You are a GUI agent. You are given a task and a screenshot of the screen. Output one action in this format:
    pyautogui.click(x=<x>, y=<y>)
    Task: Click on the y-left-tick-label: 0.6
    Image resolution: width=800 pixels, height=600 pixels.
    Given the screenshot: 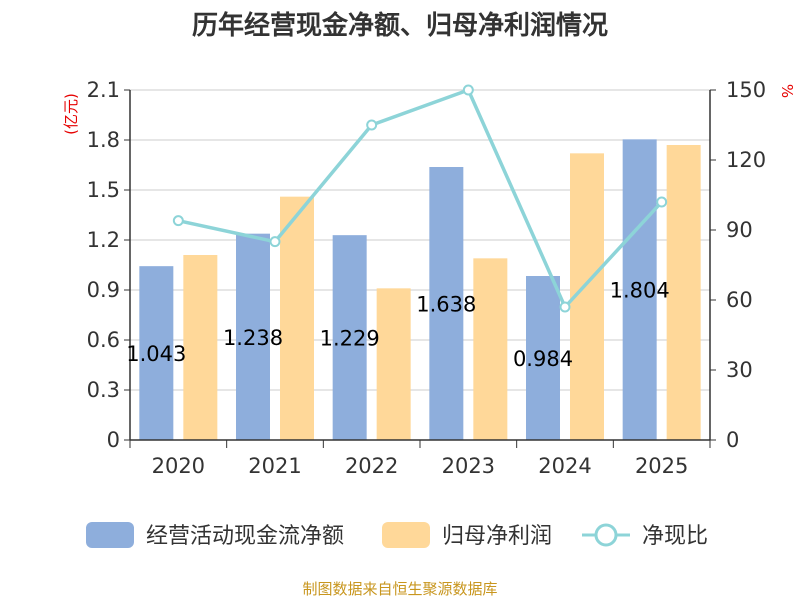 What is the action you would take?
    pyautogui.click(x=103, y=340)
    